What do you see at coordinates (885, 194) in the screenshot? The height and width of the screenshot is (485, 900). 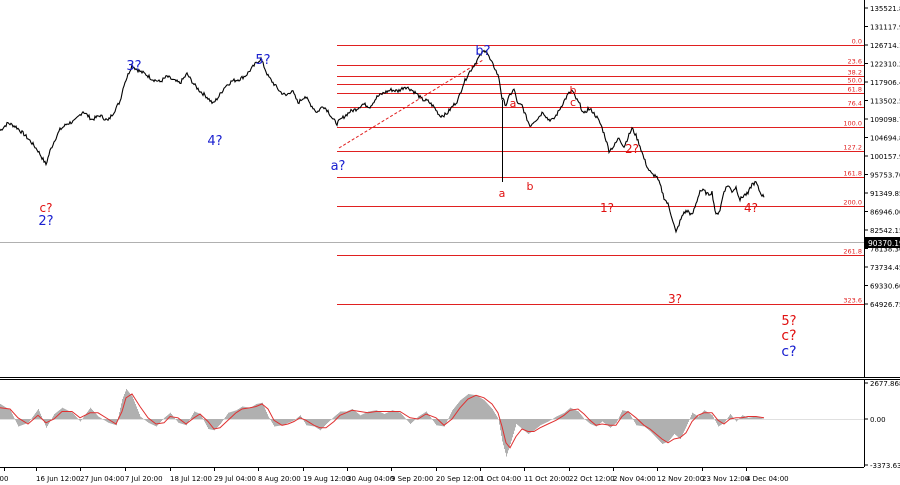 I see `price-tick-label: 91349.85` at bounding box center [885, 194].